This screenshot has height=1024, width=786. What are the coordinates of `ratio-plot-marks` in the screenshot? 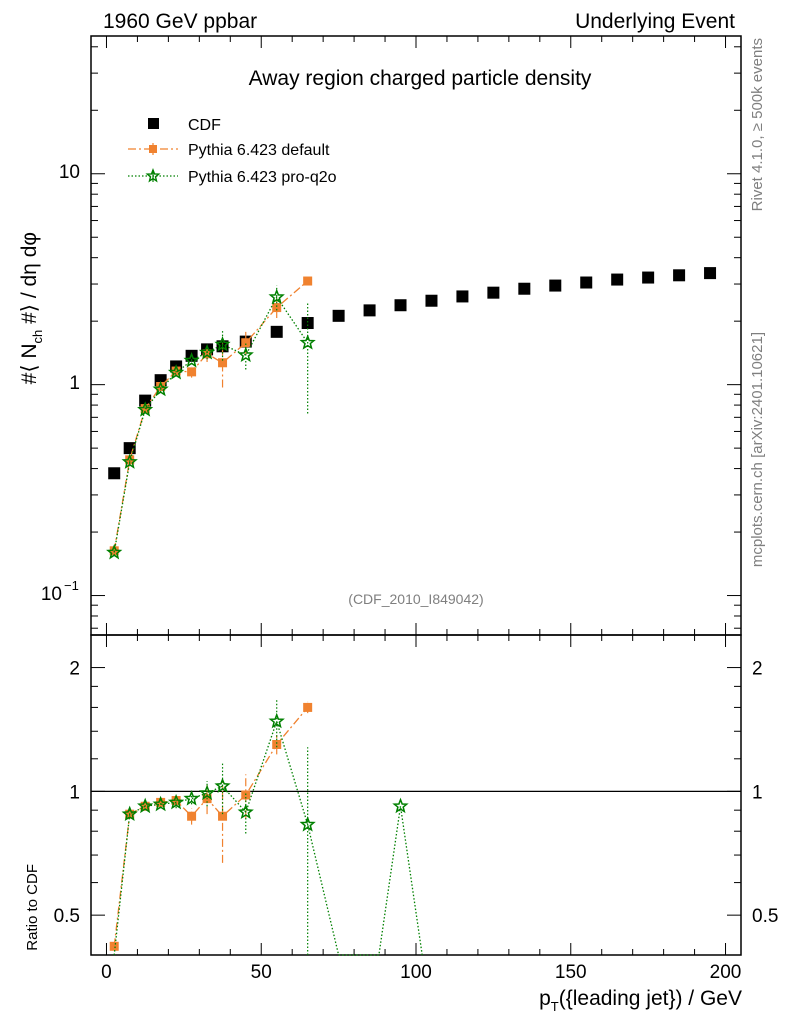 It's located at (266, 827).